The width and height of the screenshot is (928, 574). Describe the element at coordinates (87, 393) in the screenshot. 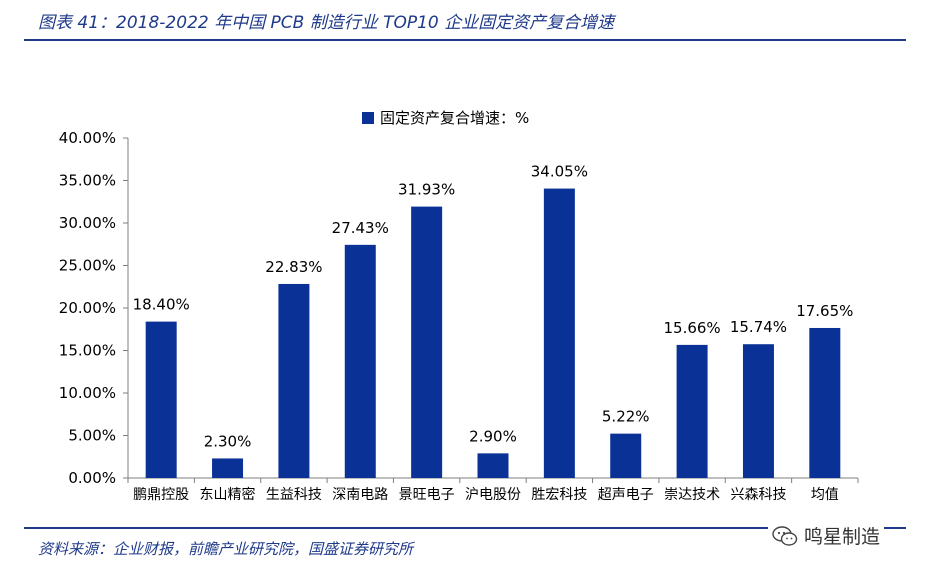

I see `y-tick-label: 10.00%` at that location.